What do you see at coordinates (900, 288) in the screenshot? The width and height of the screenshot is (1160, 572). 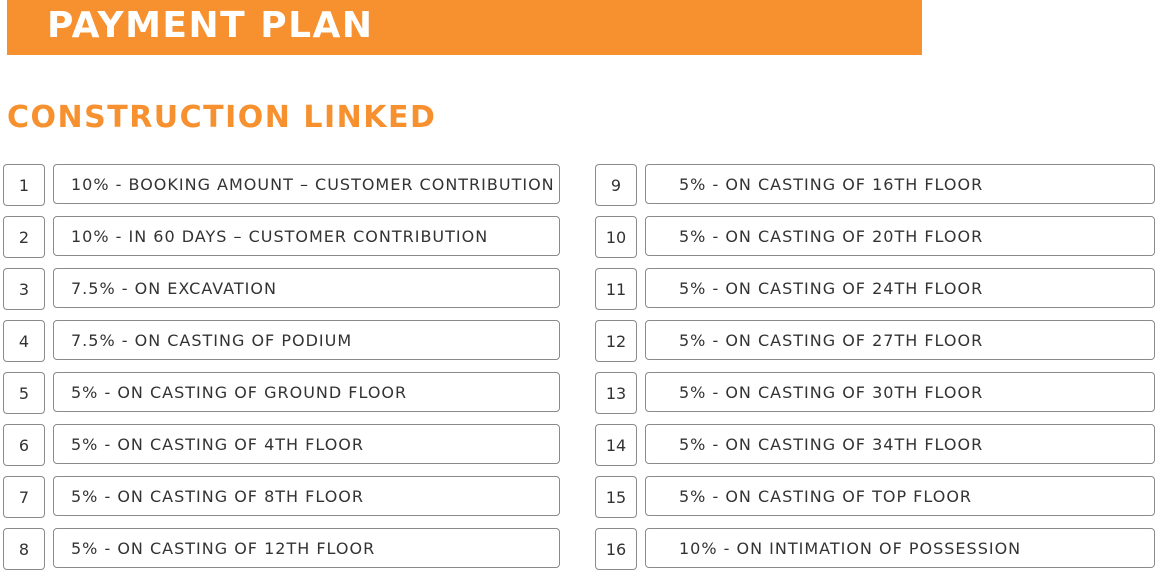 I see `step-description: 5% - ON CASTING OF 24TH FLOOR` at bounding box center [900, 288].